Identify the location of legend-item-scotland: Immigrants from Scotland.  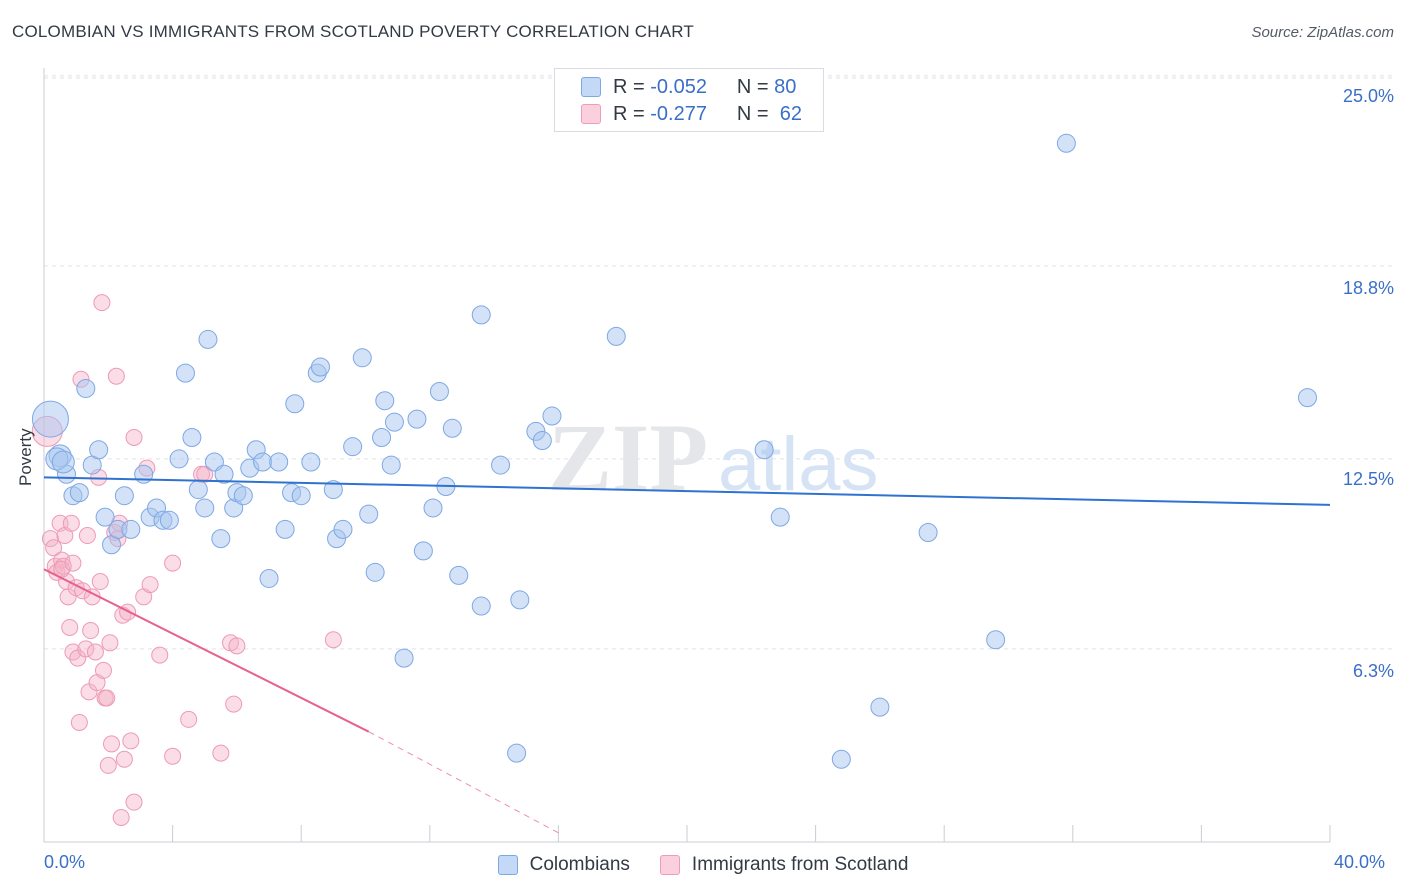
(784, 865).